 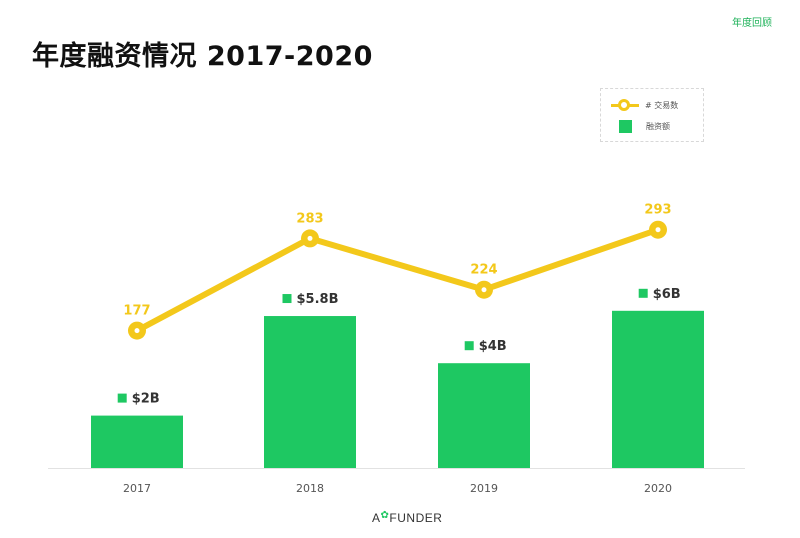 I want to click on legend-bar-marker-icon, so click(x=625, y=126).